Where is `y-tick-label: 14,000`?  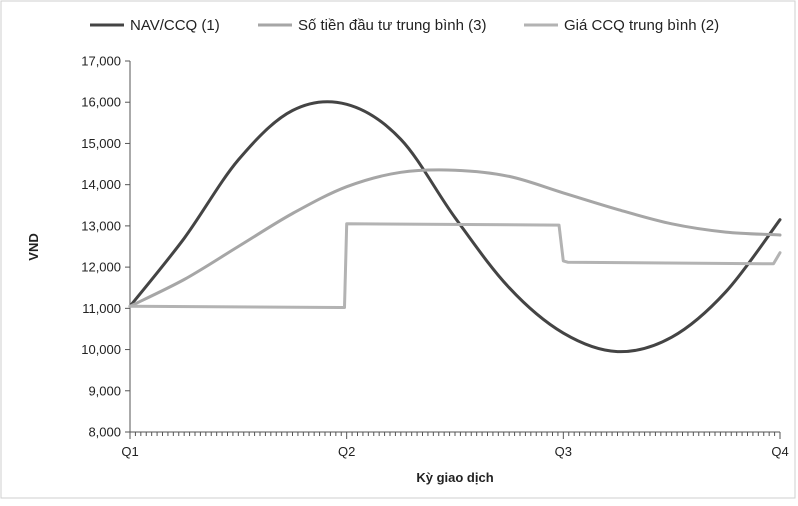
y-tick-label: 14,000 is located at coordinates (101, 184).